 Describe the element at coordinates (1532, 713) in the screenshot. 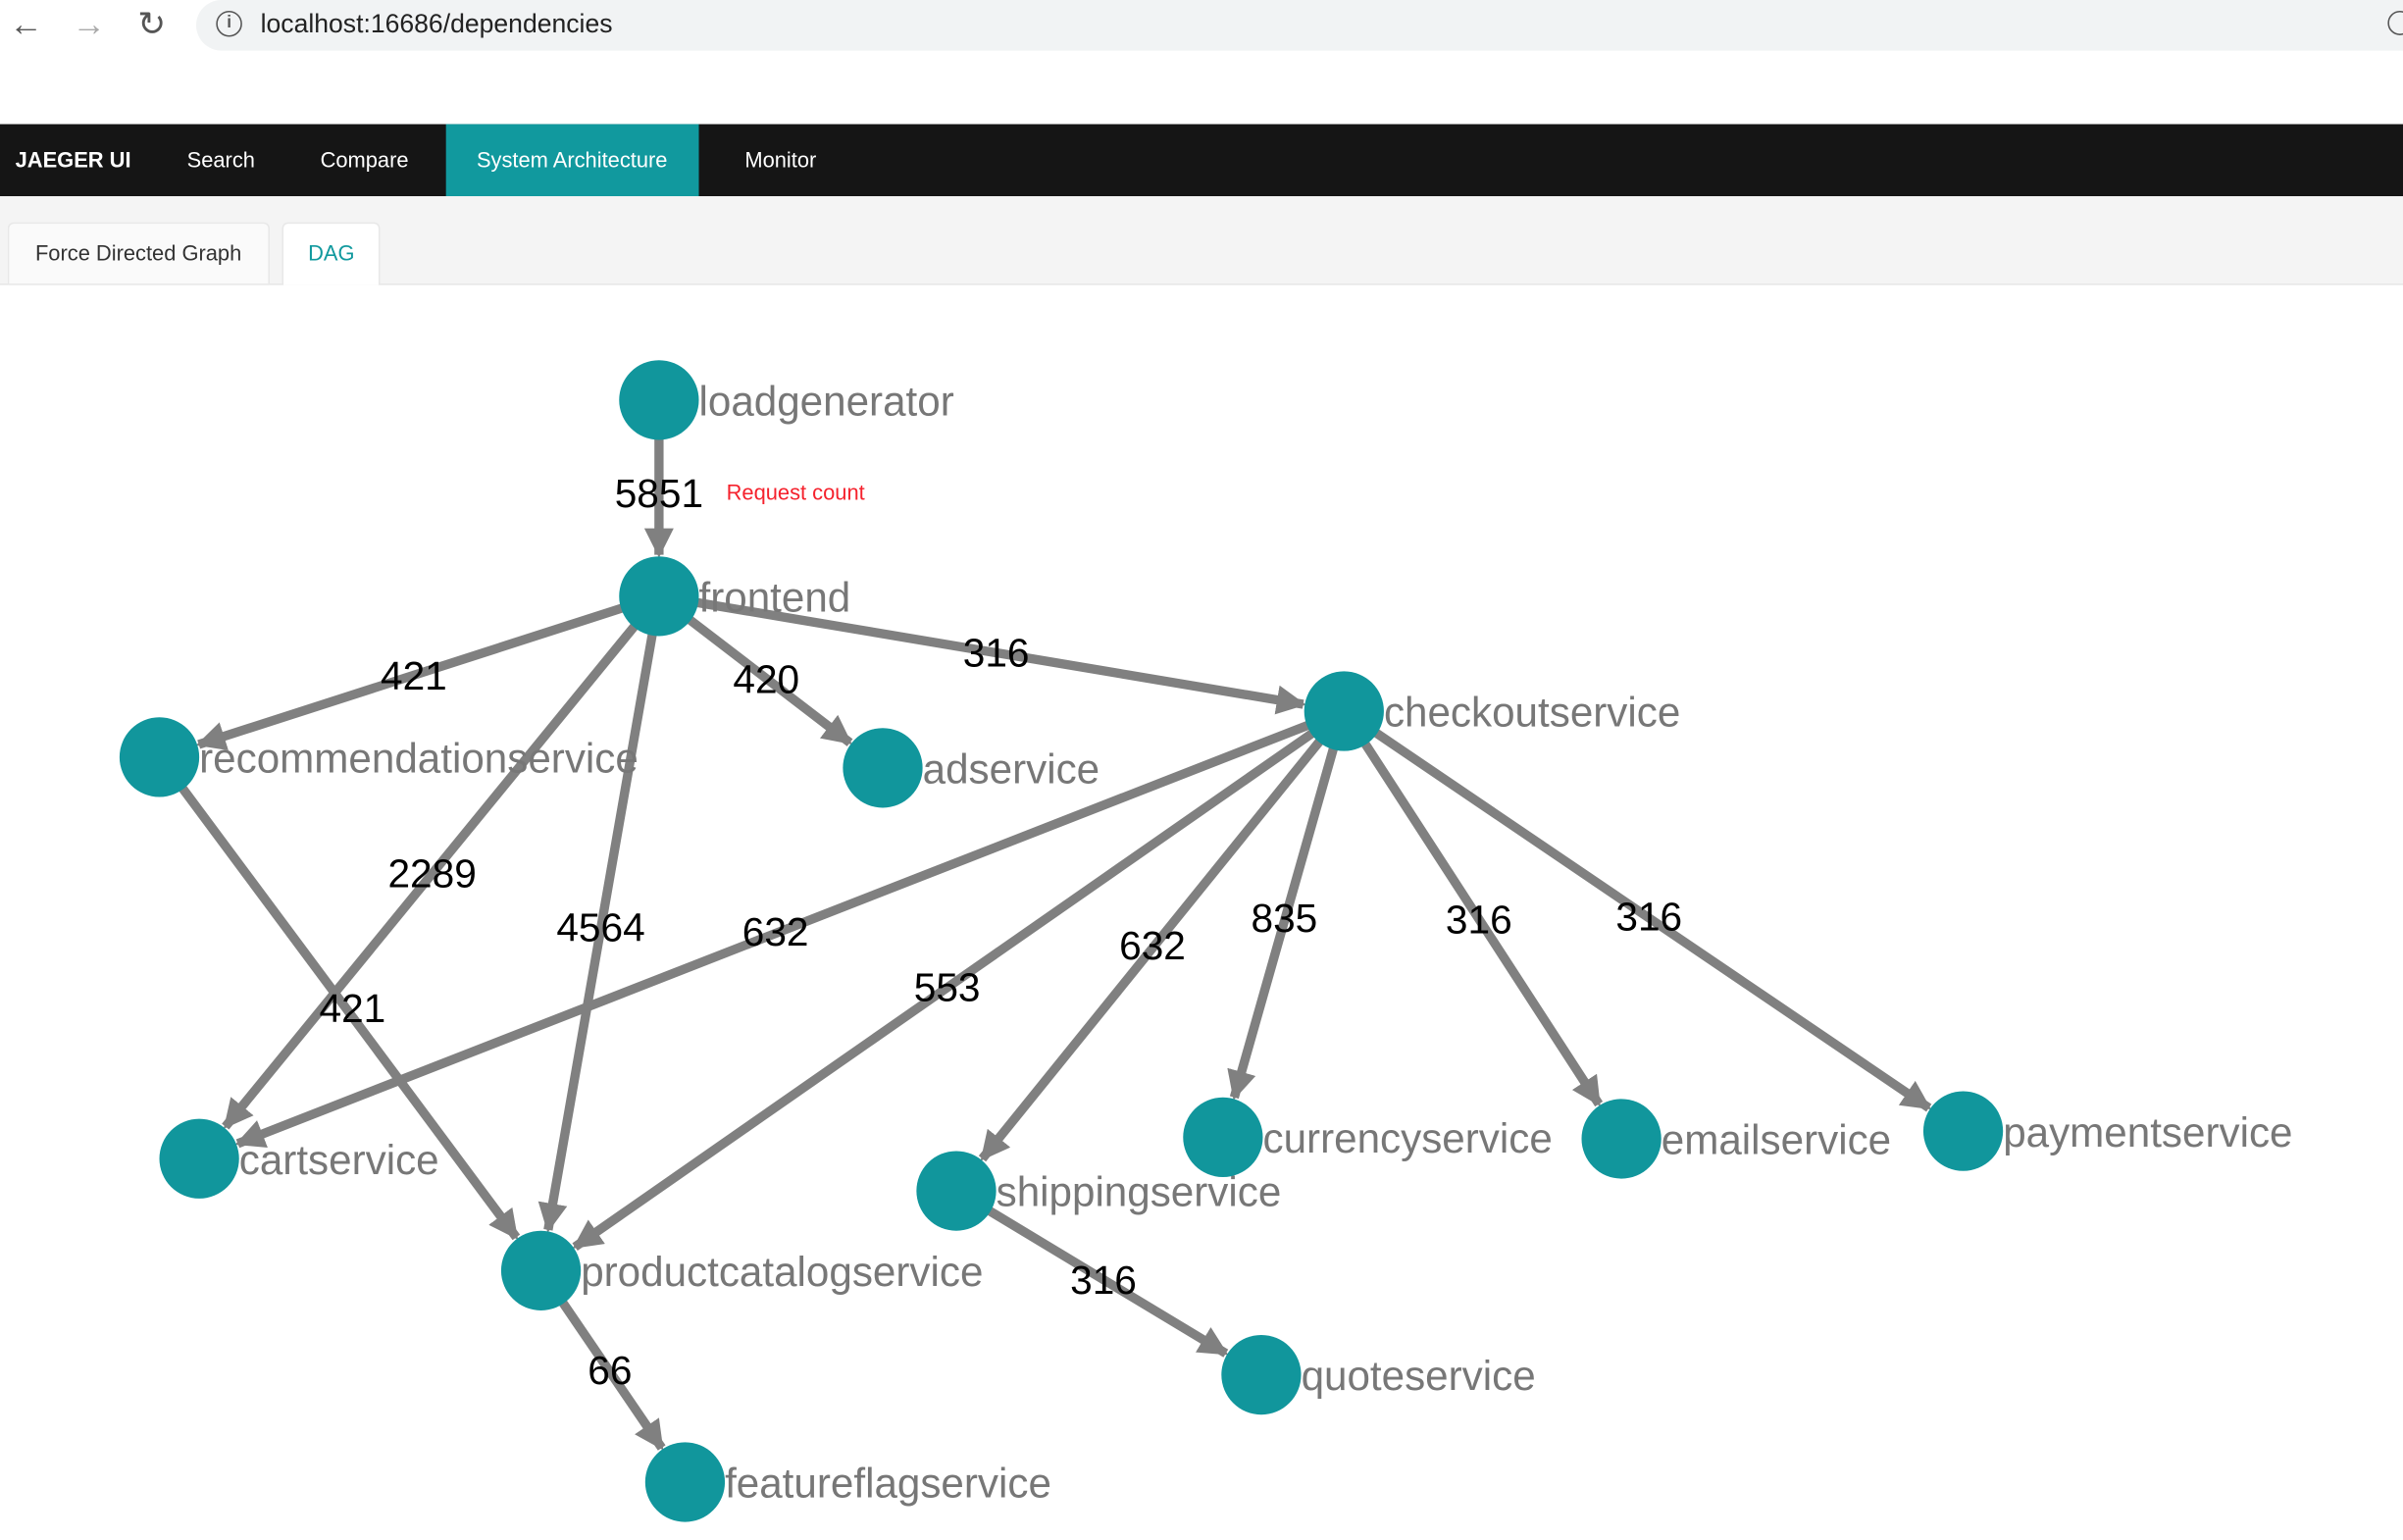

I see `node-label: checkoutservice` at that location.